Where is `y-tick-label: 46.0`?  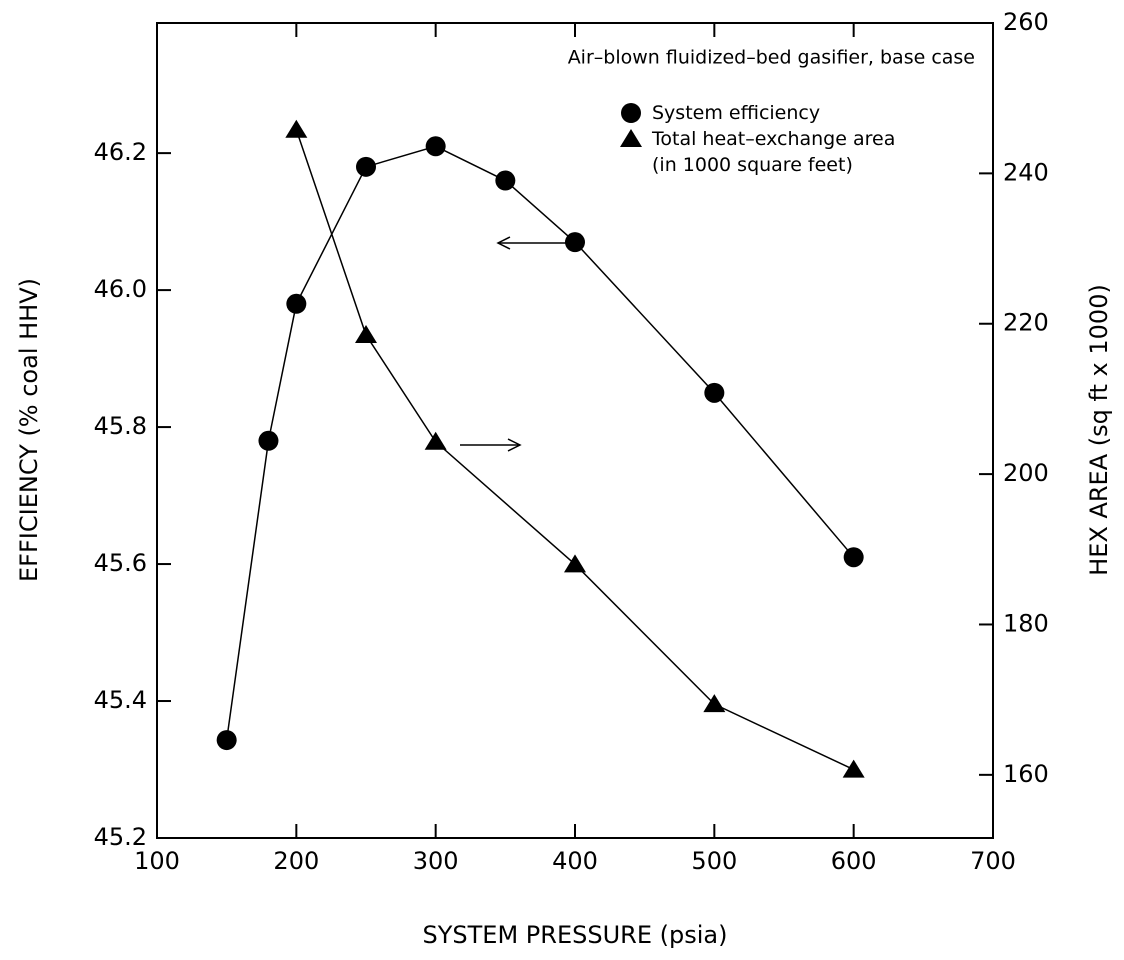 y-tick-label: 46.0 is located at coordinates (120, 289).